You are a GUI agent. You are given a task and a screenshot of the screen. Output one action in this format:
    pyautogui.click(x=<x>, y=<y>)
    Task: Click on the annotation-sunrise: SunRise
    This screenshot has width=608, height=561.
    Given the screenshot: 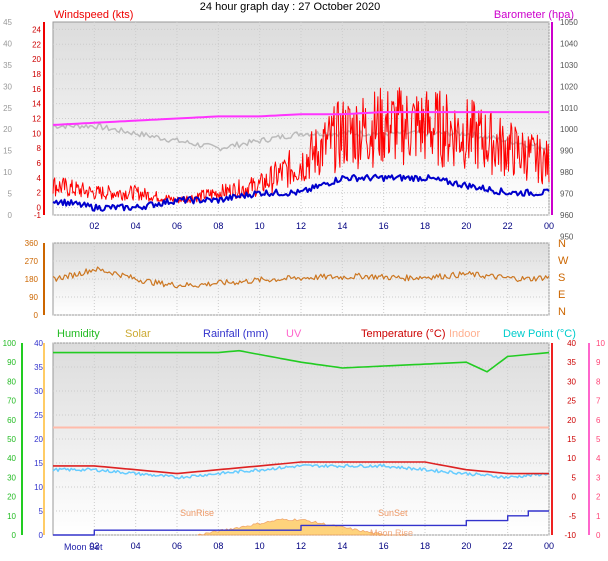 What is the action you would take?
    pyautogui.click(x=197, y=513)
    